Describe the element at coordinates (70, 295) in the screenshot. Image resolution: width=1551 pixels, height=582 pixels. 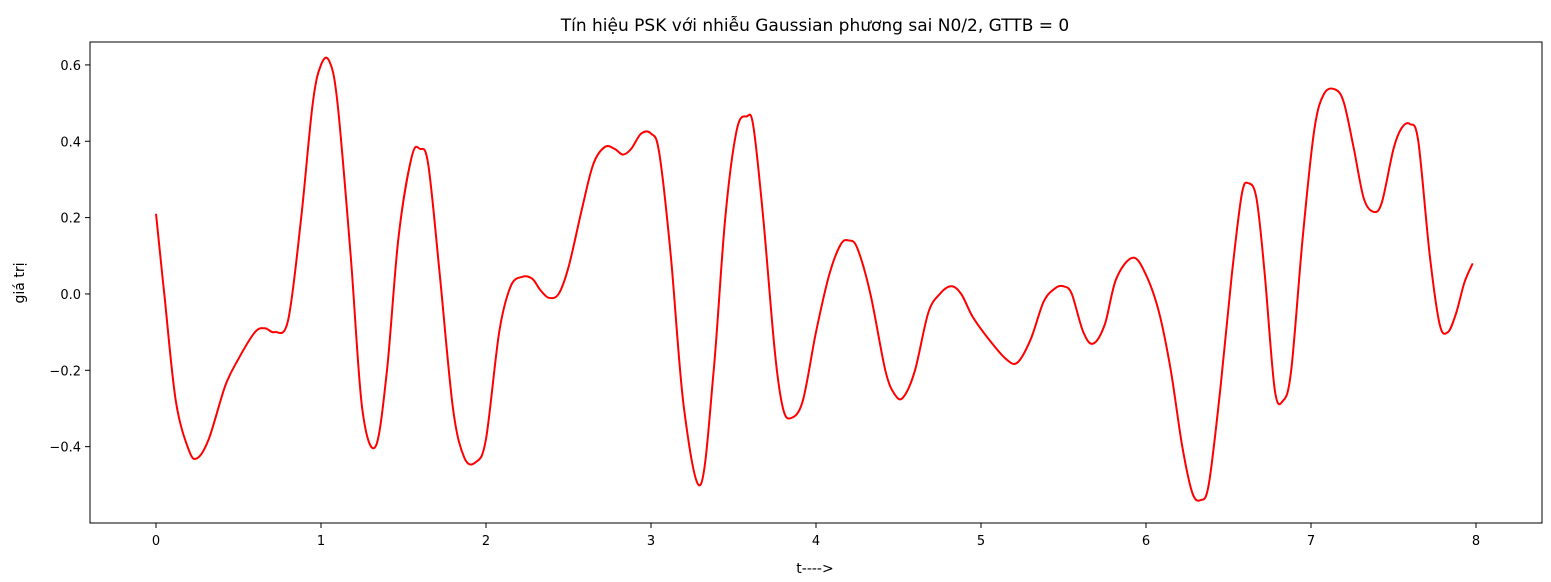
I see `y-tick-label: 0.0` at that location.